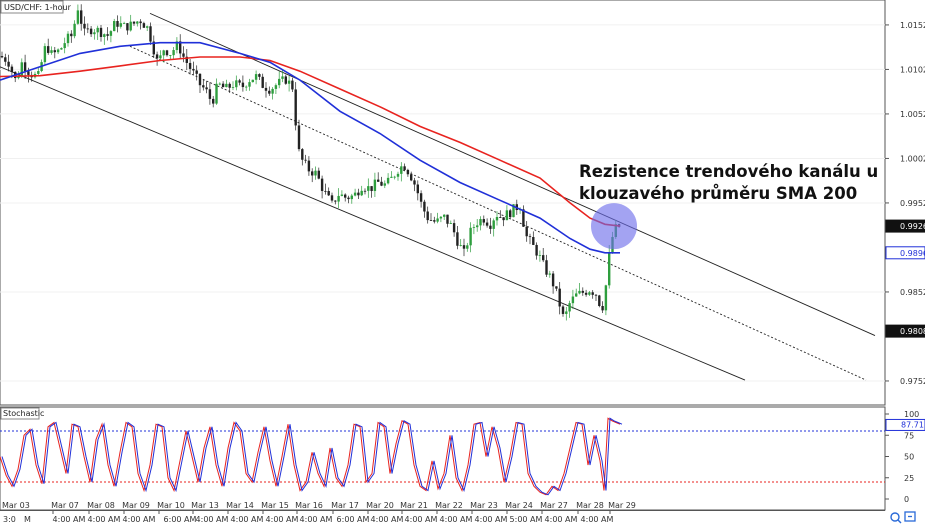 The width and height of the screenshot is (925, 525). I want to click on zoom-icon, so click(896, 518).